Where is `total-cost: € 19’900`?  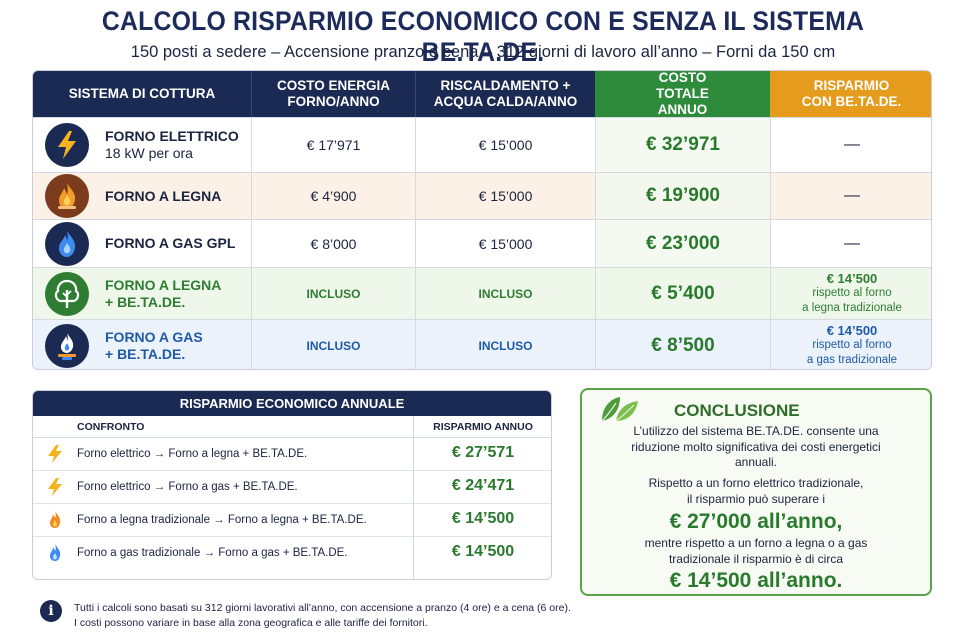
total-cost: € 19’900 is located at coordinates (682, 196).